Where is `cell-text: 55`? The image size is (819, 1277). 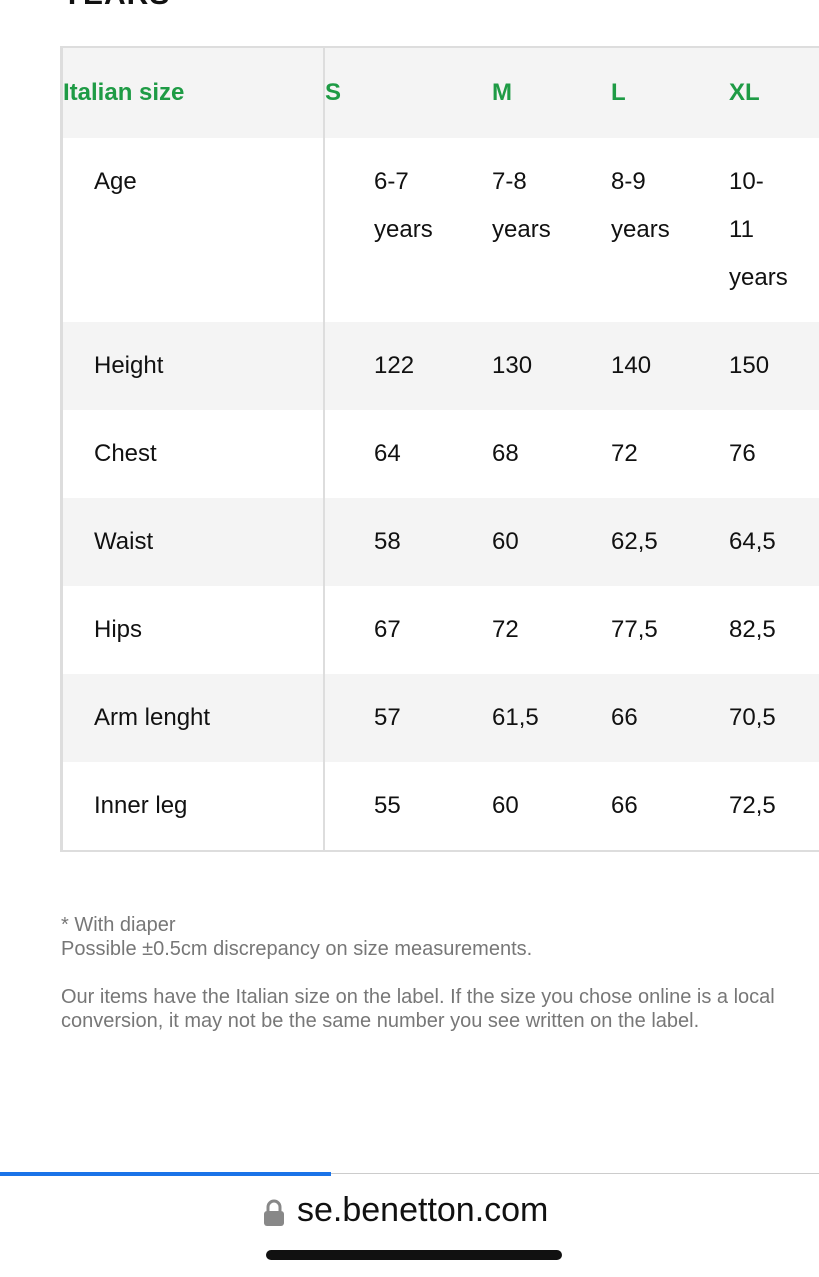
cell-text: 55 is located at coordinates (387, 805).